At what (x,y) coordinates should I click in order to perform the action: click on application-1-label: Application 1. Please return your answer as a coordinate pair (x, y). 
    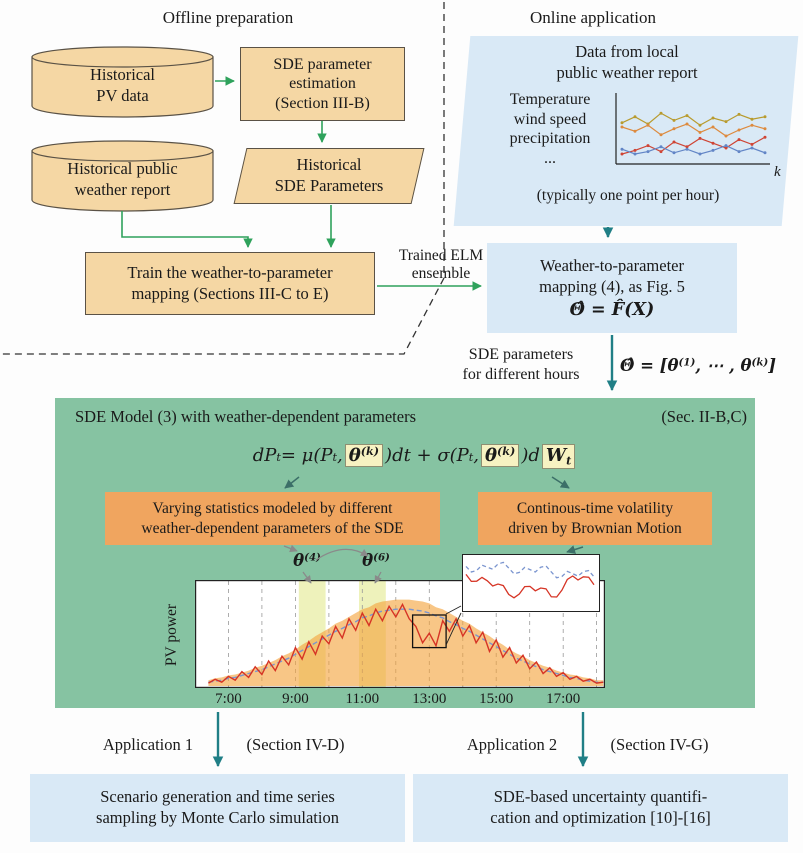
    Looking at the image, I should click on (148, 744).